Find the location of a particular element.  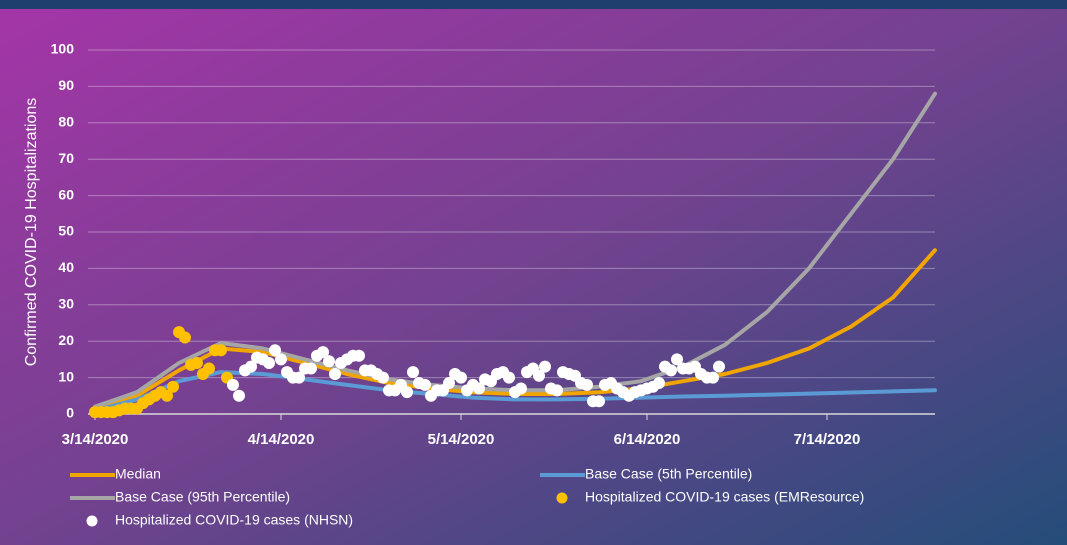

y-tick-label: 90 is located at coordinates (66, 85).